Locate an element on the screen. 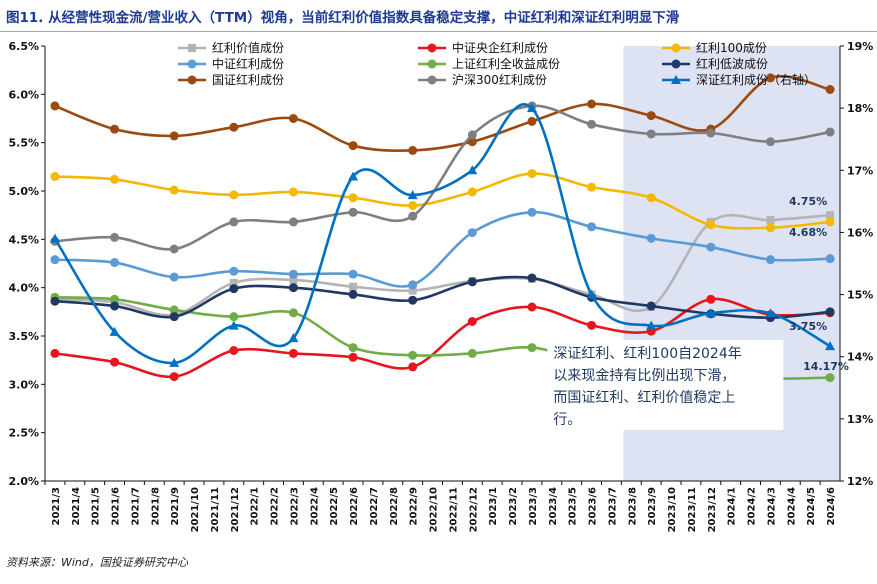 The image size is (877, 584). legend-label: 深证红利成份（右轴） is located at coordinates (756, 79).